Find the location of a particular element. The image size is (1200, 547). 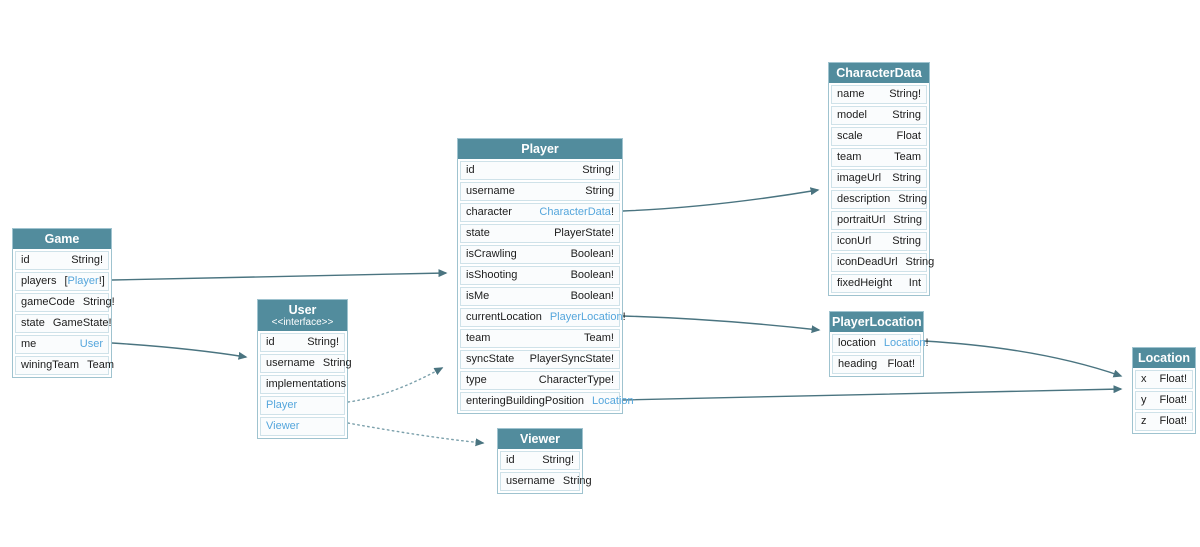

field-row-player-isshooting: isShooting Boolean! is located at coordinates (540, 275).